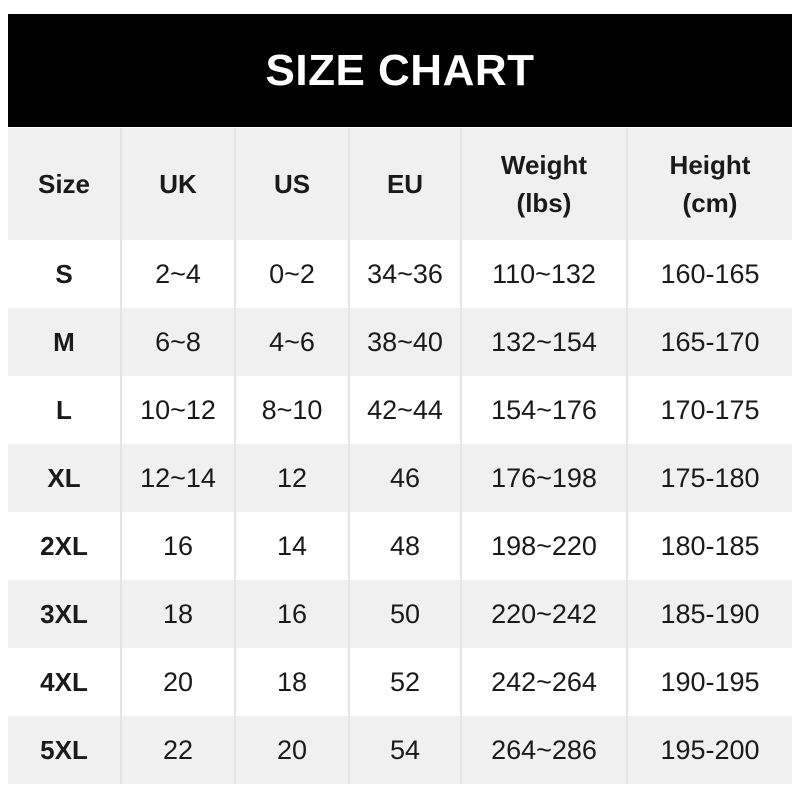 The image size is (800, 800). Describe the element at coordinates (544, 750) in the screenshot. I see `table-cell: 264~286` at that location.